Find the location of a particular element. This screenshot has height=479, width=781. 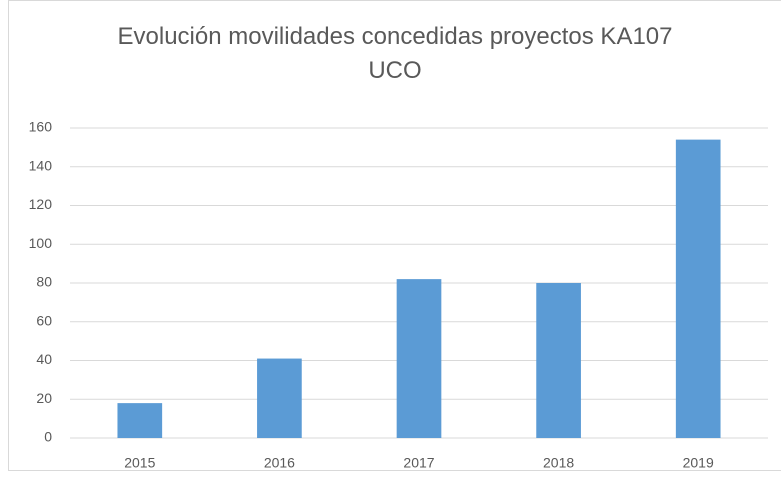

y-tick-label: 60 is located at coordinates (44, 320).